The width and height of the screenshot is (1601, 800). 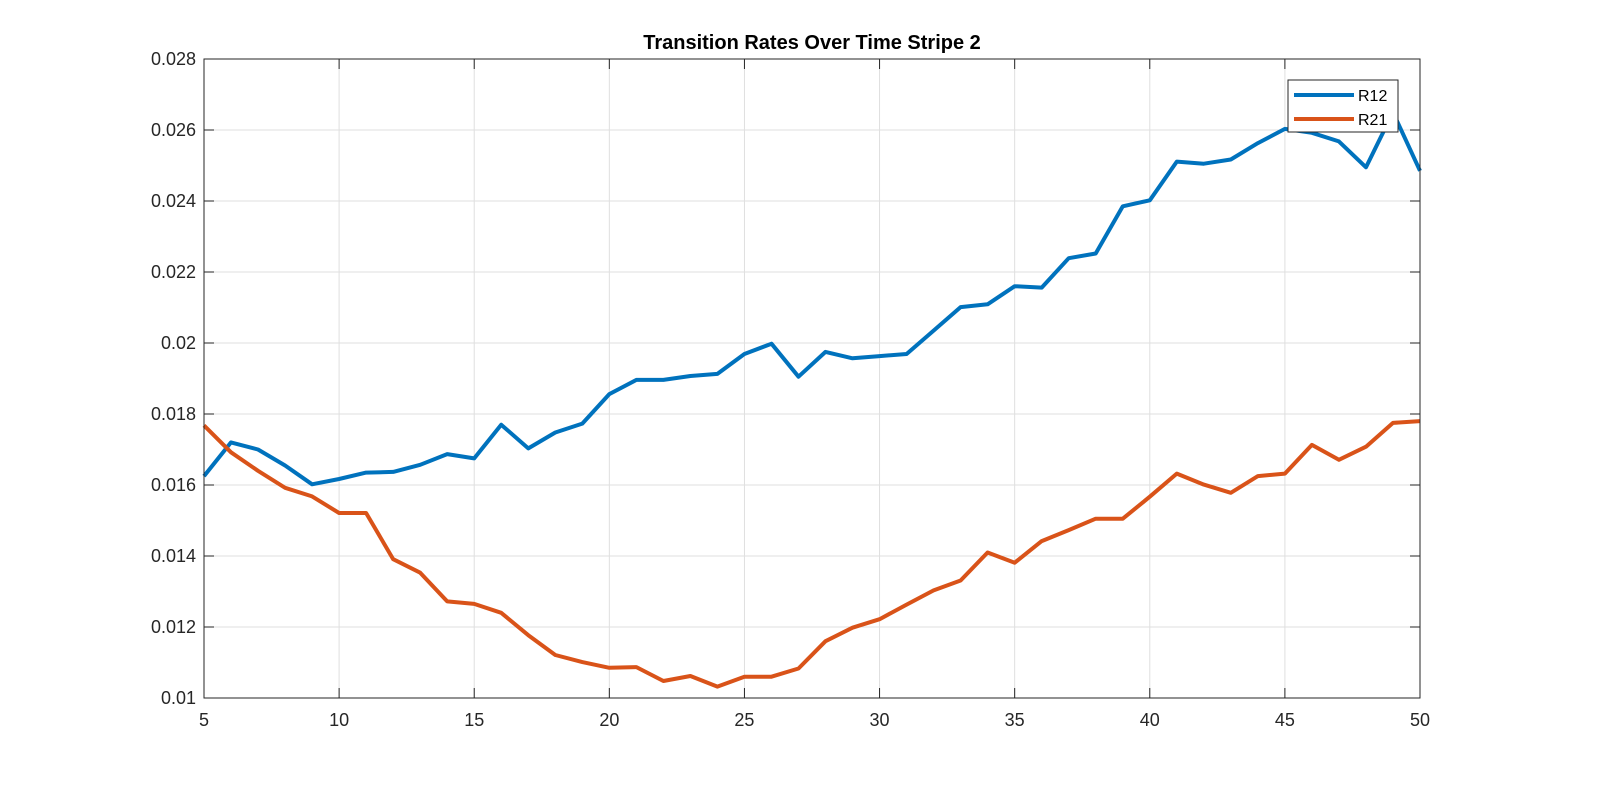 What do you see at coordinates (173, 627) in the screenshot?
I see `y-tick-label: 0.012` at bounding box center [173, 627].